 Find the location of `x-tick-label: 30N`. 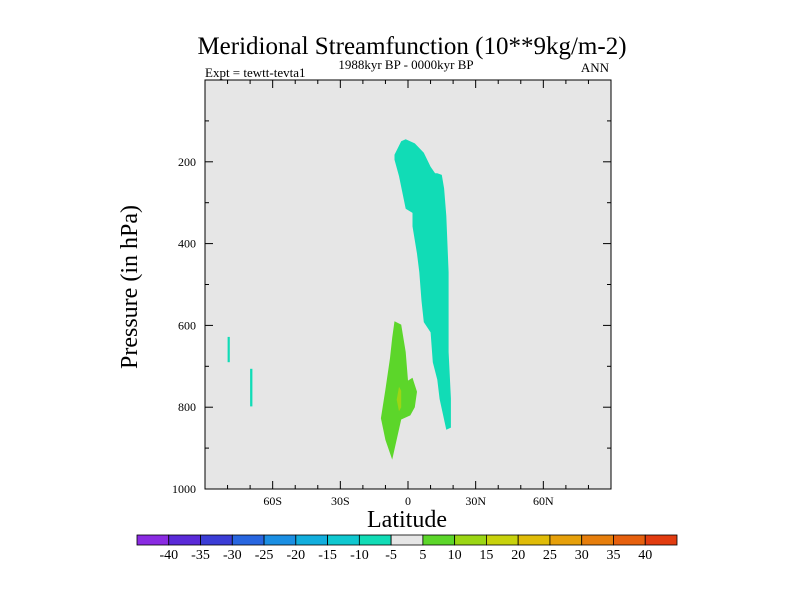

x-tick-label: 30N is located at coordinates (475, 501).